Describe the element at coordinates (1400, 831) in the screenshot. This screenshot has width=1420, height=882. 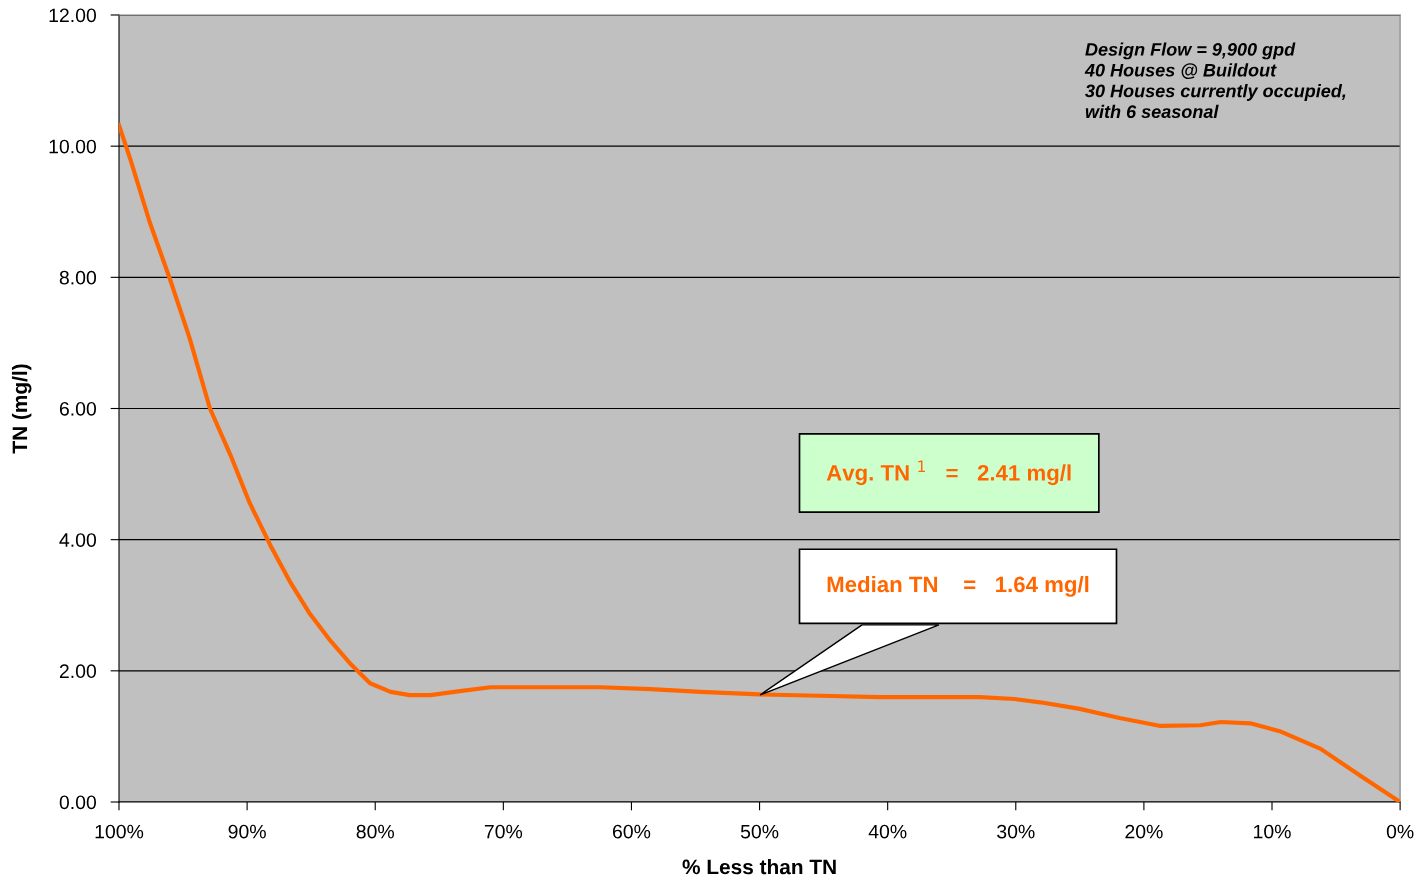
I see `x-tick-label: 0%` at that location.